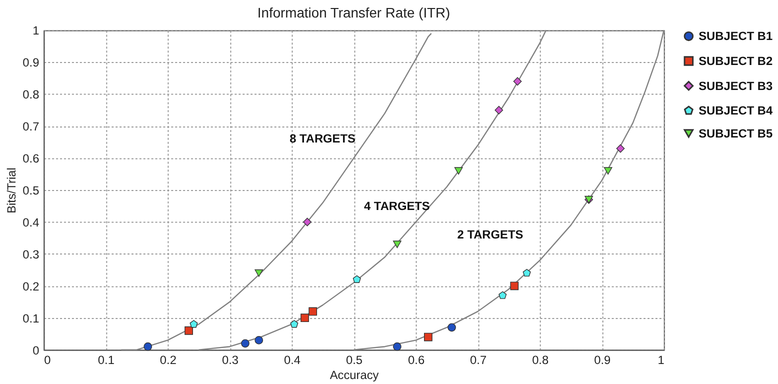 This screenshot has width=778, height=384. What do you see at coordinates (168, 360) in the screenshot?
I see `x-tick-label: 0.2` at bounding box center [168, 360].